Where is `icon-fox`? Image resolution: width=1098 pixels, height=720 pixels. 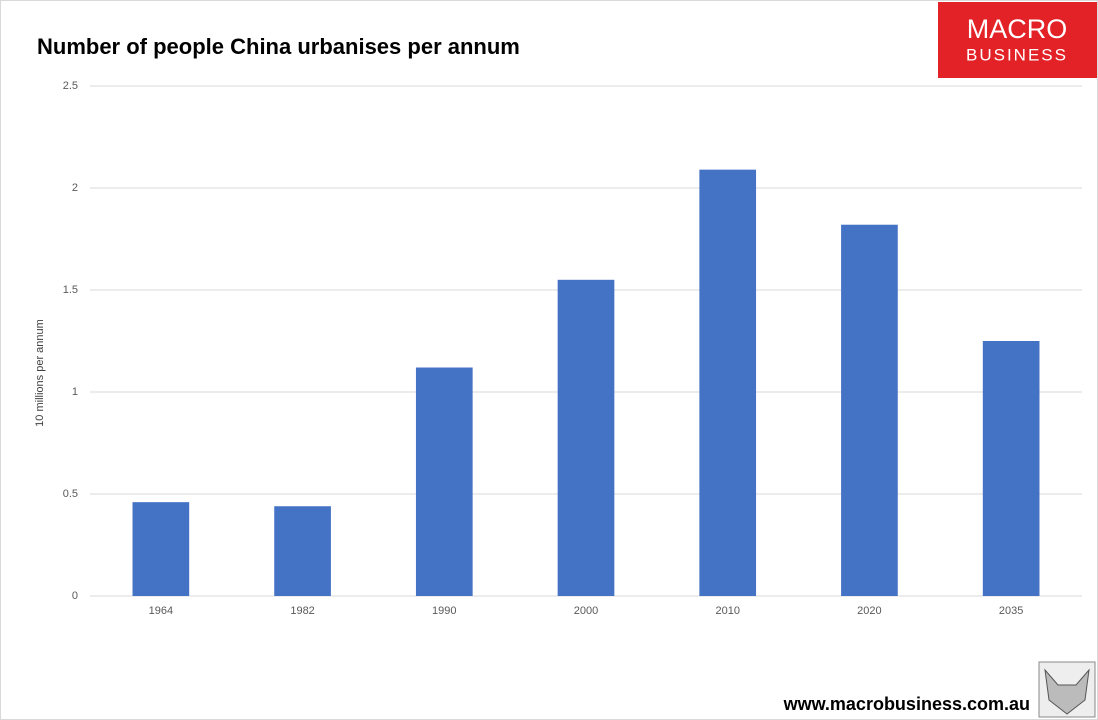 icon-fox is located at coordinates (1067, 691).